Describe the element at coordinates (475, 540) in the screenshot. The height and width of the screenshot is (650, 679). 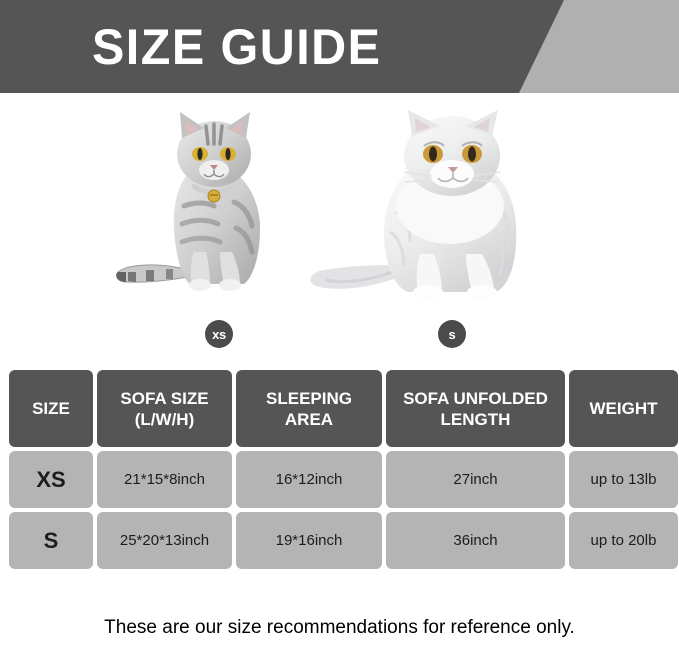
I see `cell-sofa-unfolded-length-s: 36inch` at that location.